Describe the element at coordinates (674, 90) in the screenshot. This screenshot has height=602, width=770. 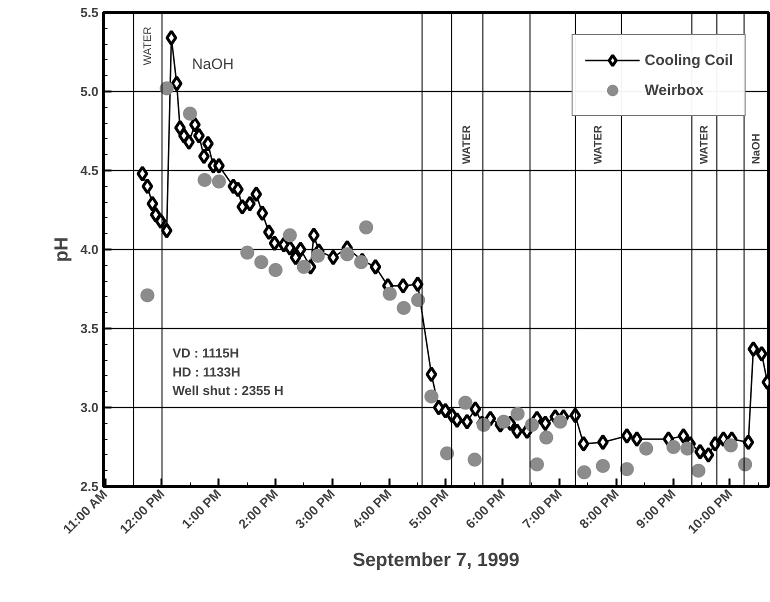
I see `legend-label: Weirbox` at that location.